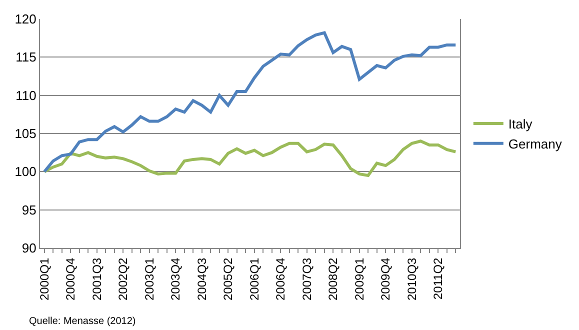 Image resolution: width=579 pixels, height=330 pixels. What do you see at coordinates (82, 321) in the screenshot?
I see `source-note: Quelle: Menasse (2012)` at bounding box center [82, 321].